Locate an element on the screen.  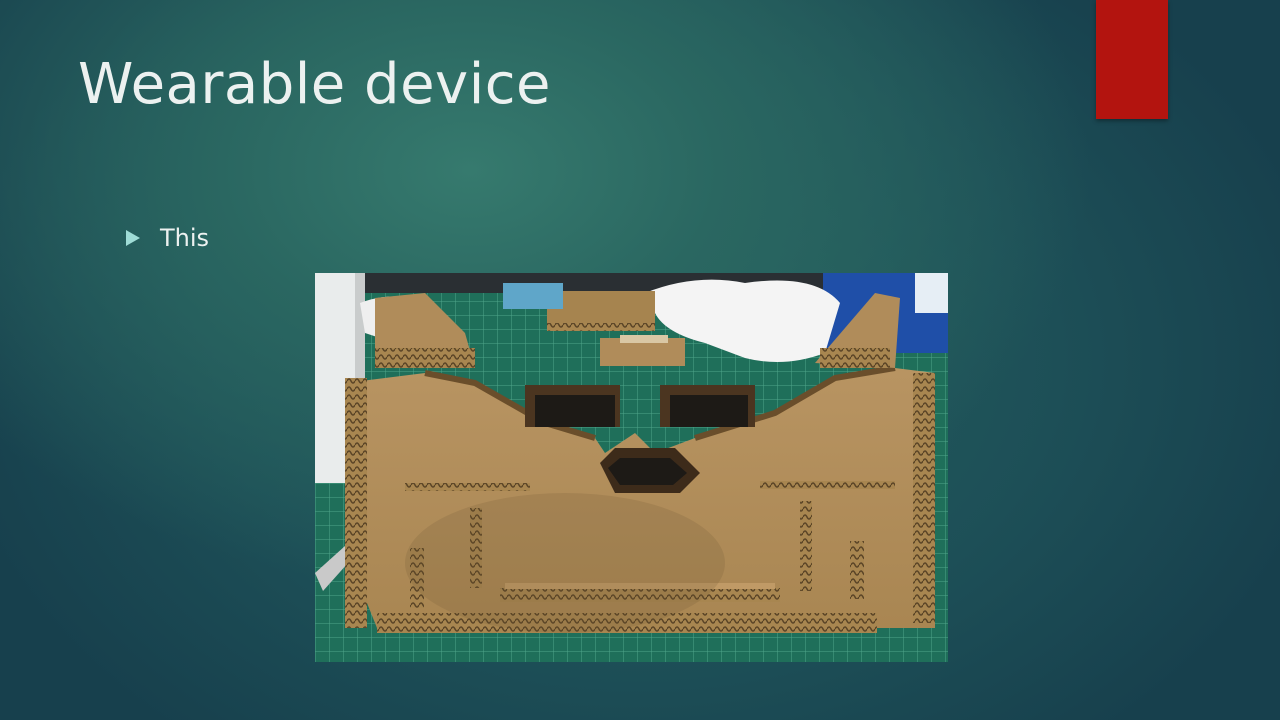
slide-title: Wearable device is located at coordinates (314, 84).